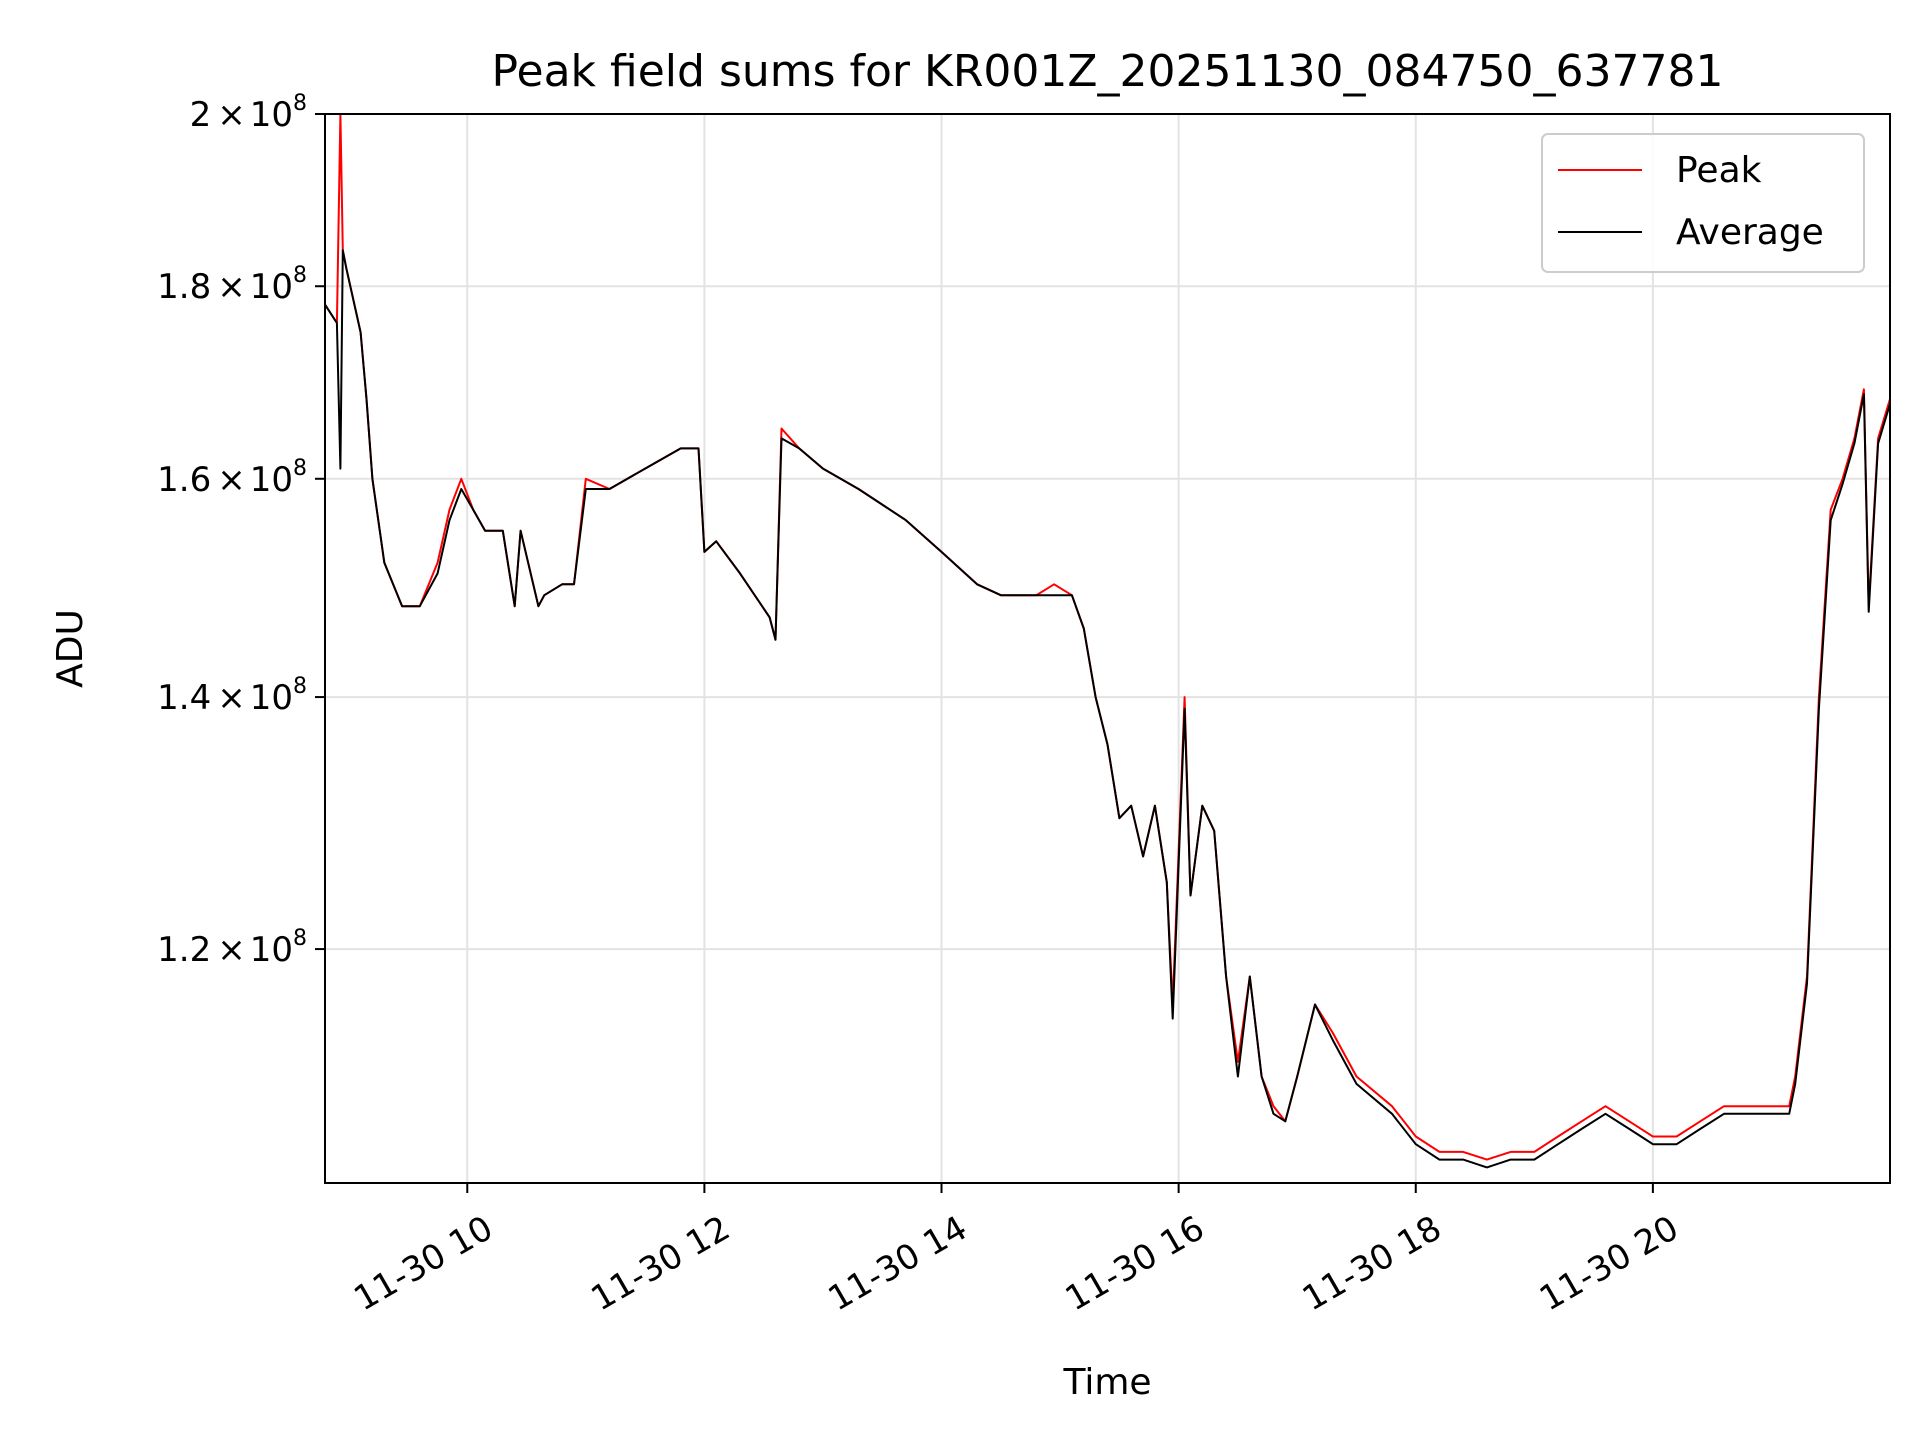 This screenshot has height=1440, width=1920. Describe the element at coordinates (248, 113) in the screenshot. I see `y-tick-label: 2 × 10⁸` at that location.